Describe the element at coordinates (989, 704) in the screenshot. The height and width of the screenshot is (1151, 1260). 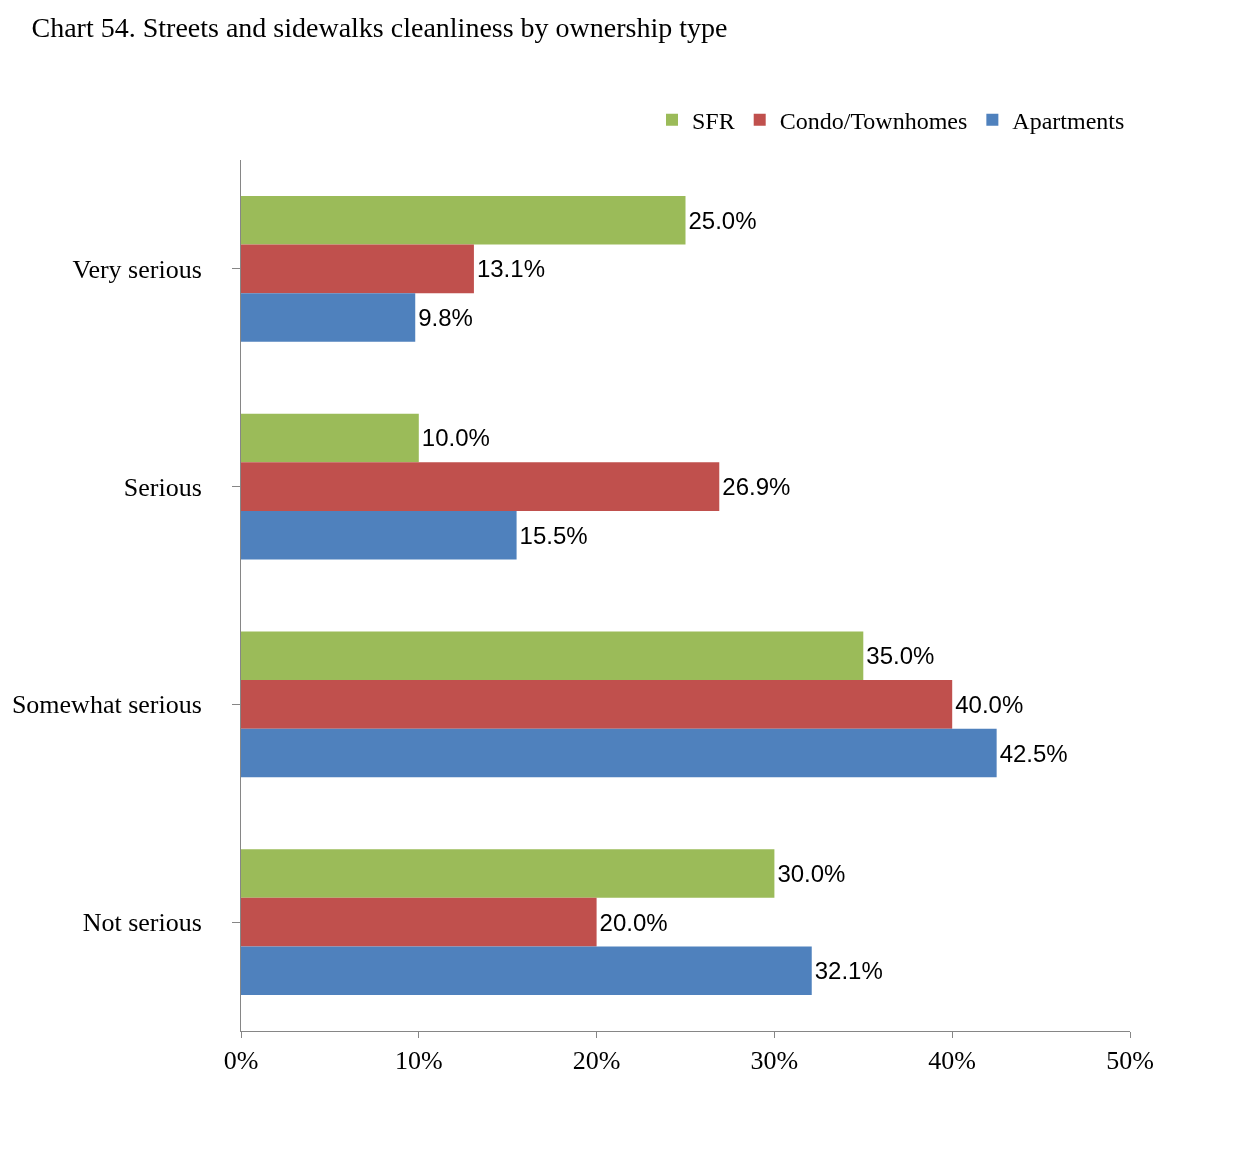
I see `data-label: 40.0%` at that location.